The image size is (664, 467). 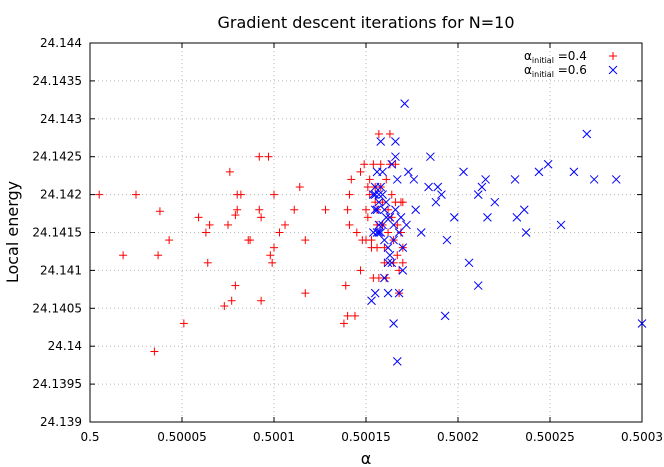 I want to click on y-tick-label: 24.142, so click(x=61, y=195).